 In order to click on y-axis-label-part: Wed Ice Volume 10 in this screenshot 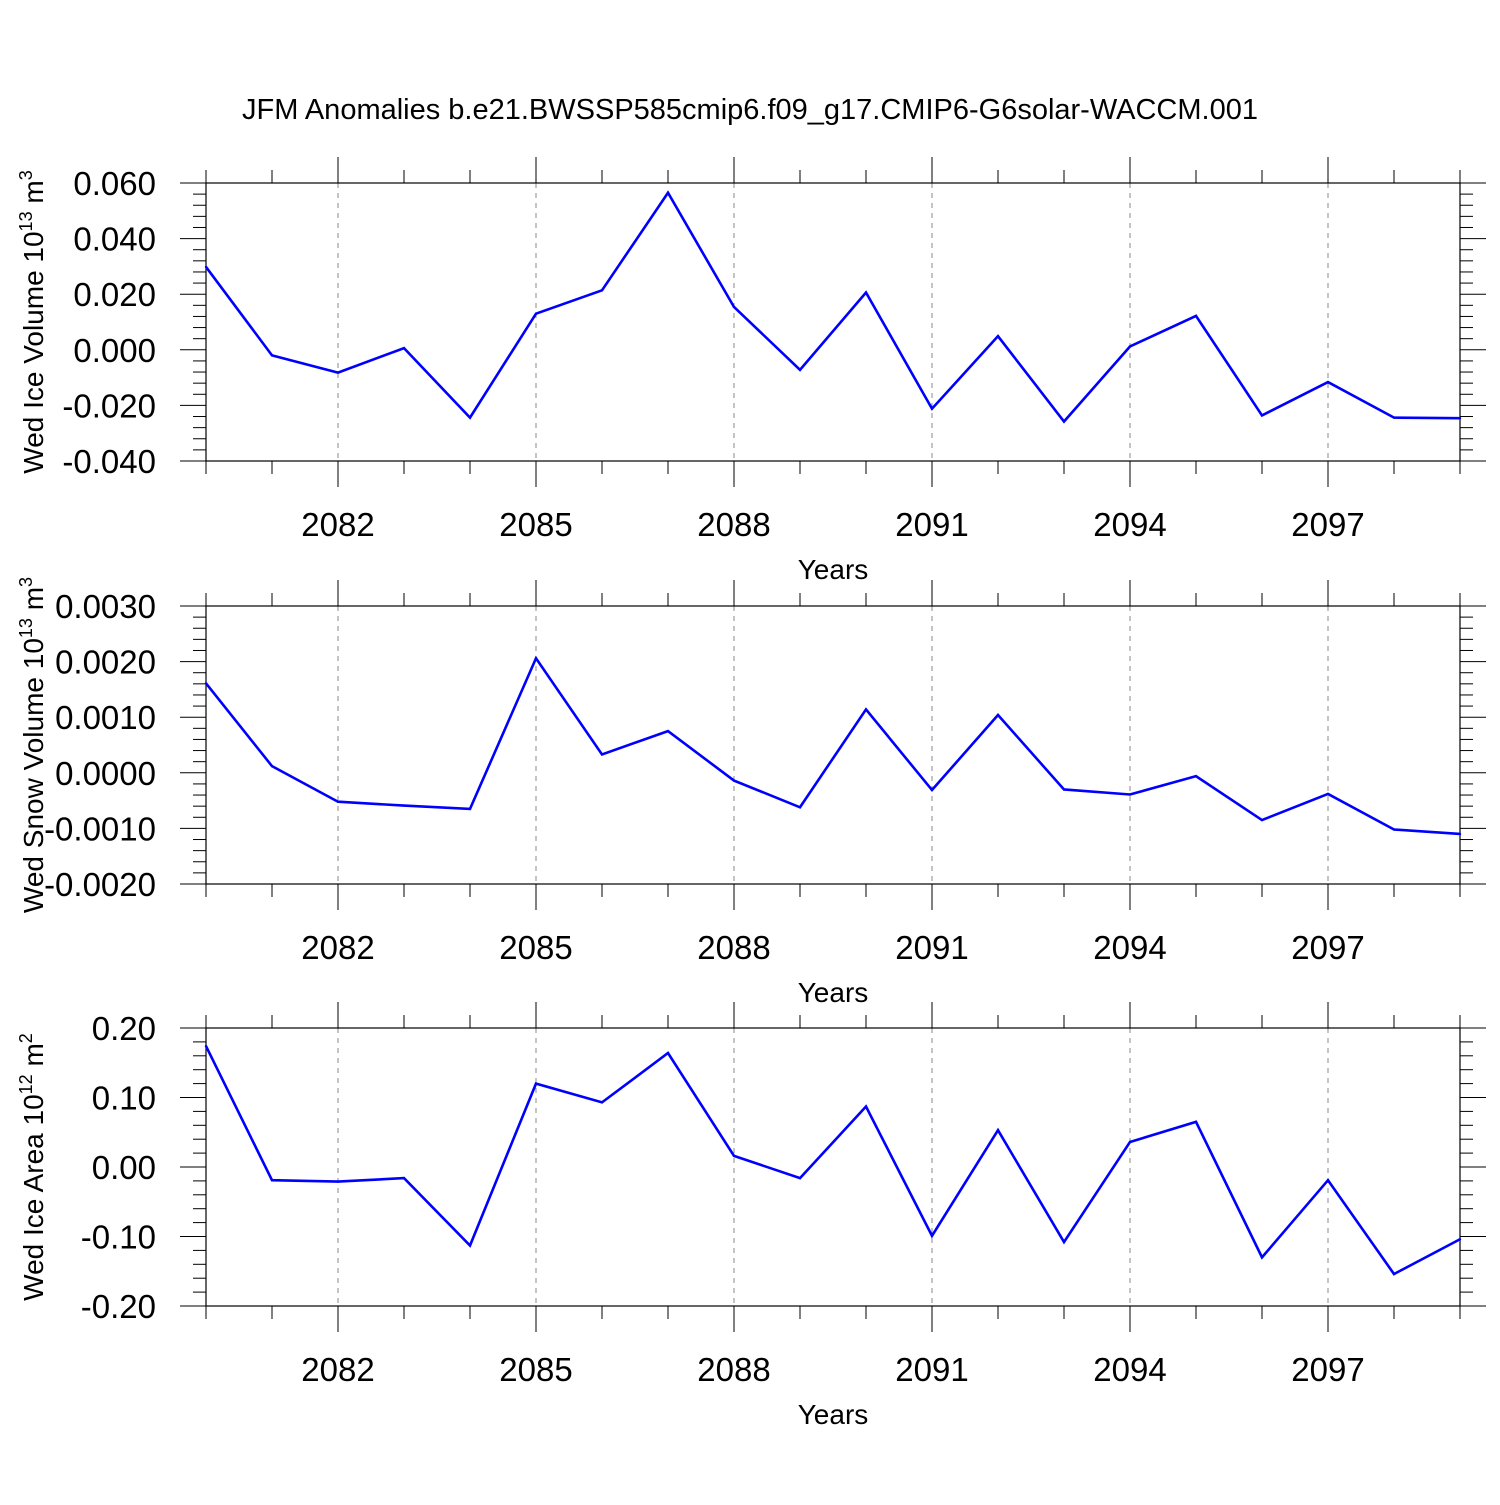, I will do `click(33, 352)`.